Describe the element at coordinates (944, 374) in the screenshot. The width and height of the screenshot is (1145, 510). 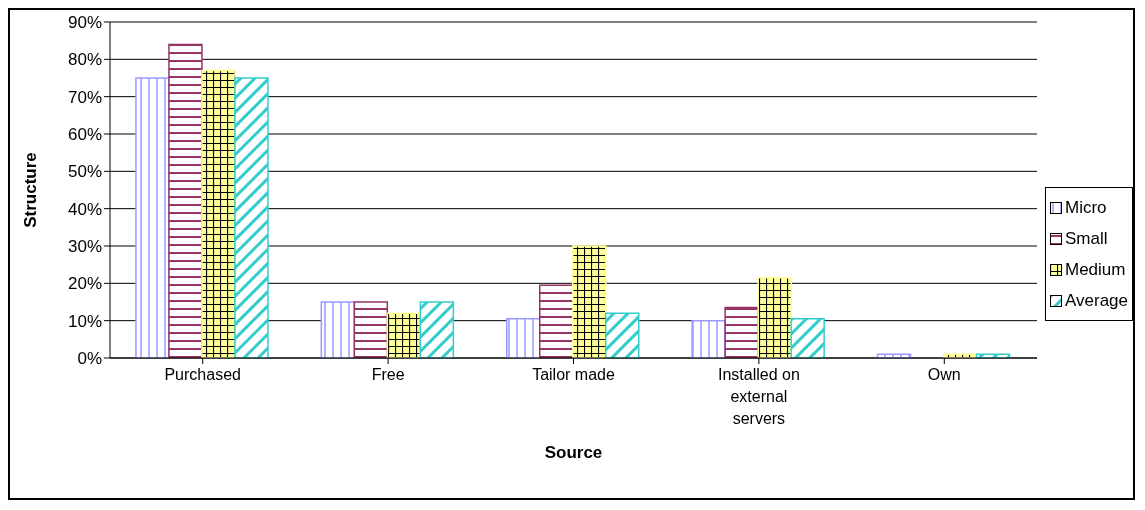
I see `x-tick-label: Own` at that location.